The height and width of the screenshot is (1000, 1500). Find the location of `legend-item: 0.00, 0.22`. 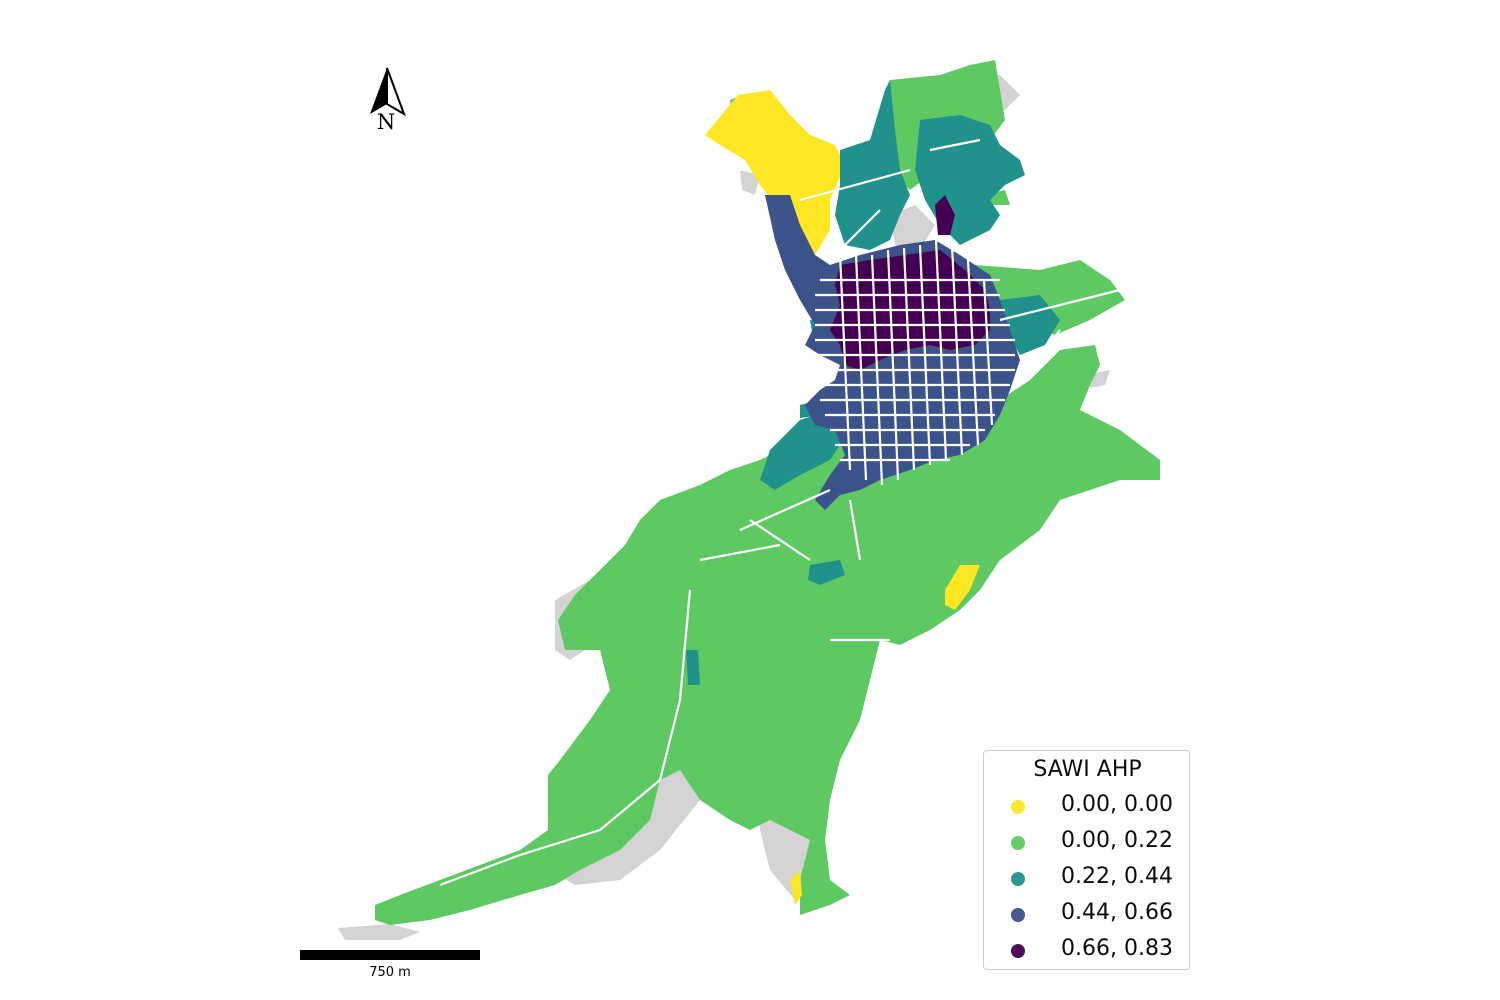

legend-item: 0.00, 0.22 is located at coordinates (1087, 842).